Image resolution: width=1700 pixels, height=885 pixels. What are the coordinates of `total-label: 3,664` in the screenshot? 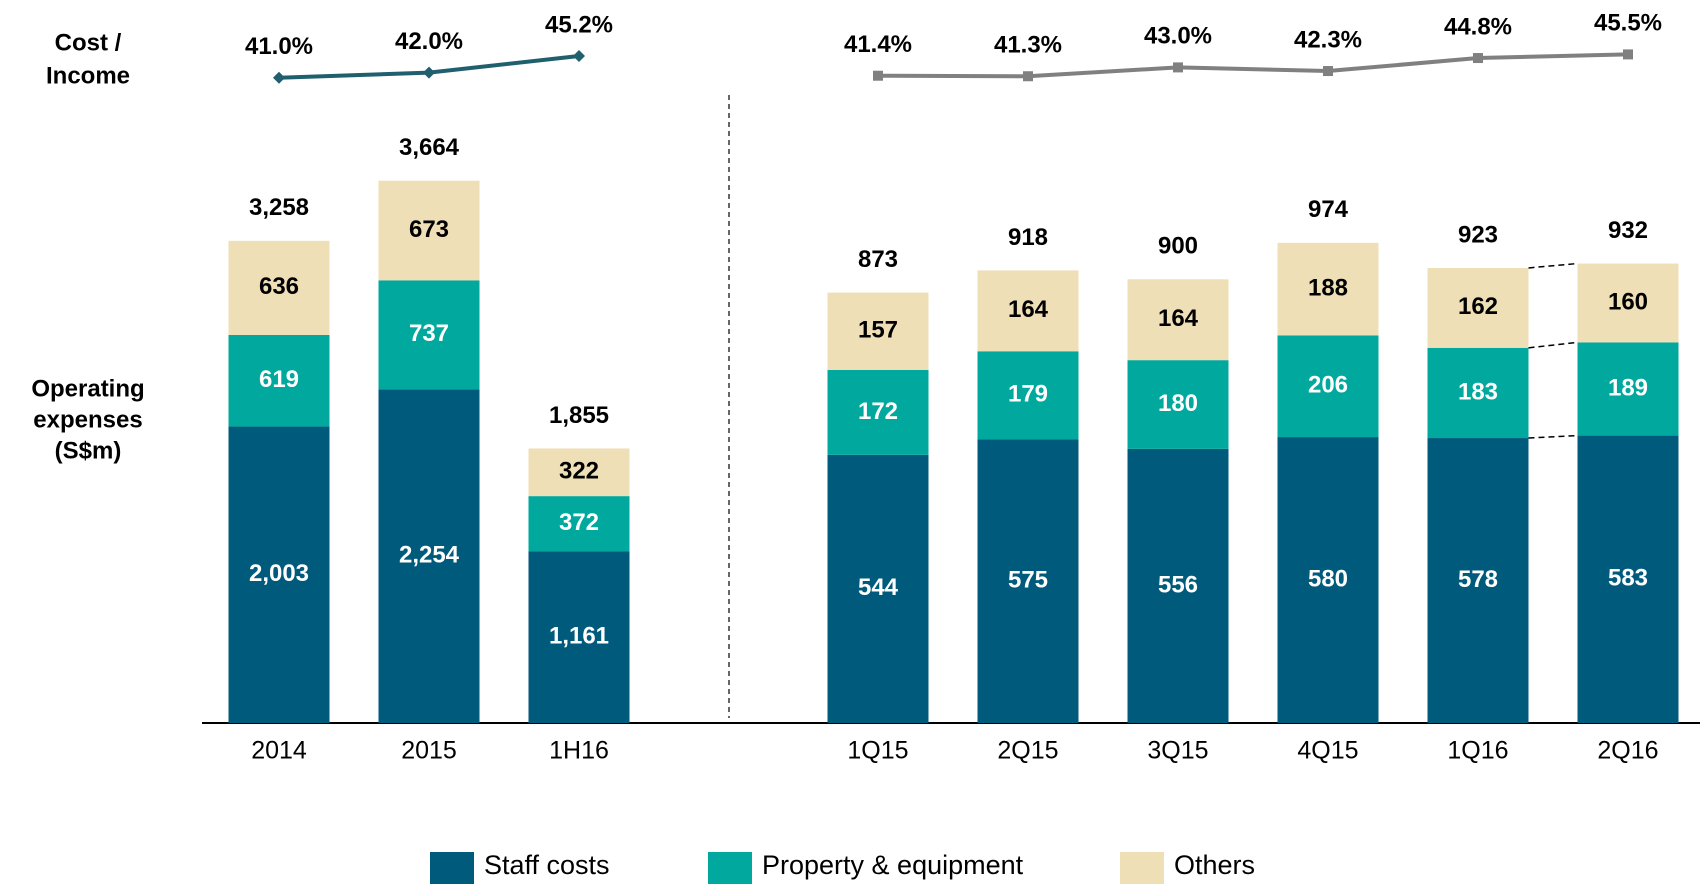 It's located at (429, 147).